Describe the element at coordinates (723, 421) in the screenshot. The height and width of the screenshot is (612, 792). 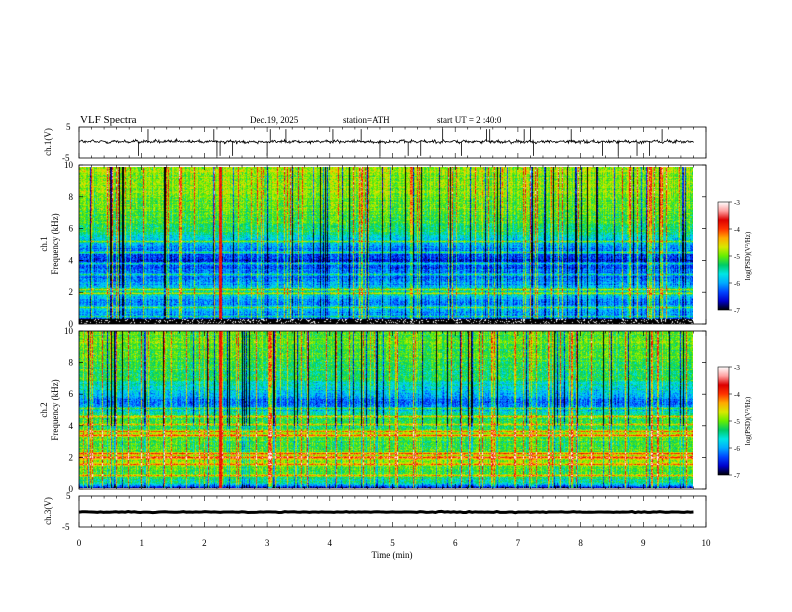
I see `ch2-colorbar-bar` at that location.